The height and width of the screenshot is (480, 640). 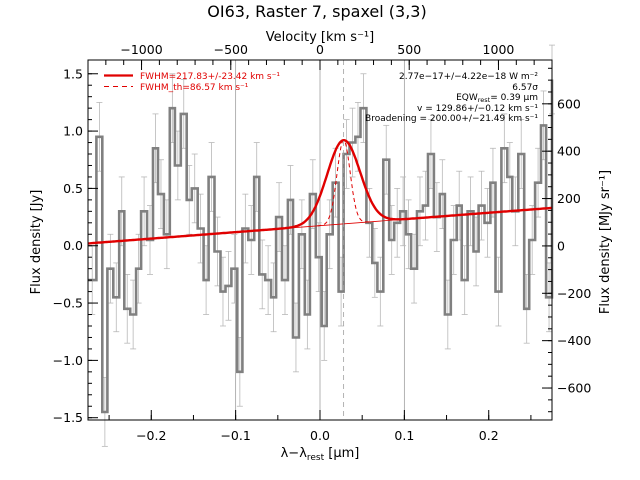 I want to click on y-right-tick-label: −200, so click(x=574, y=293).